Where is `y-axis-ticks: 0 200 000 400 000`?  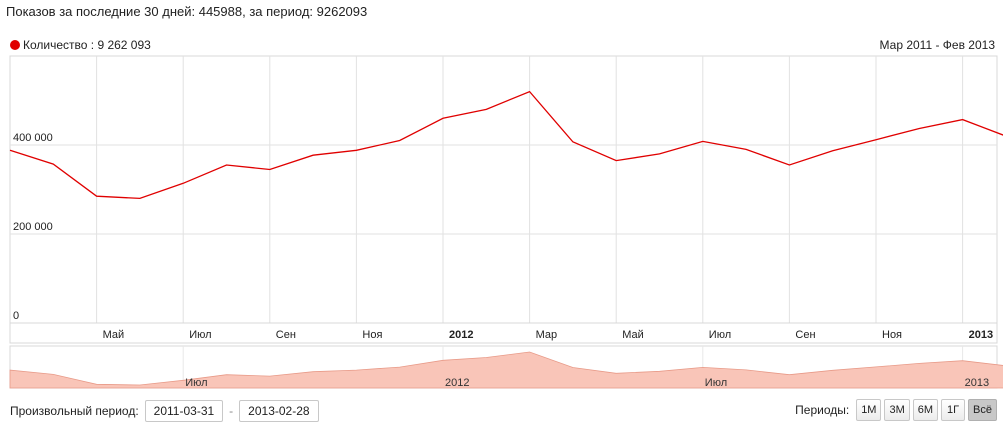 y-axis-ticks: 0 200 000 400 000 is located at coordinates (33, 227).